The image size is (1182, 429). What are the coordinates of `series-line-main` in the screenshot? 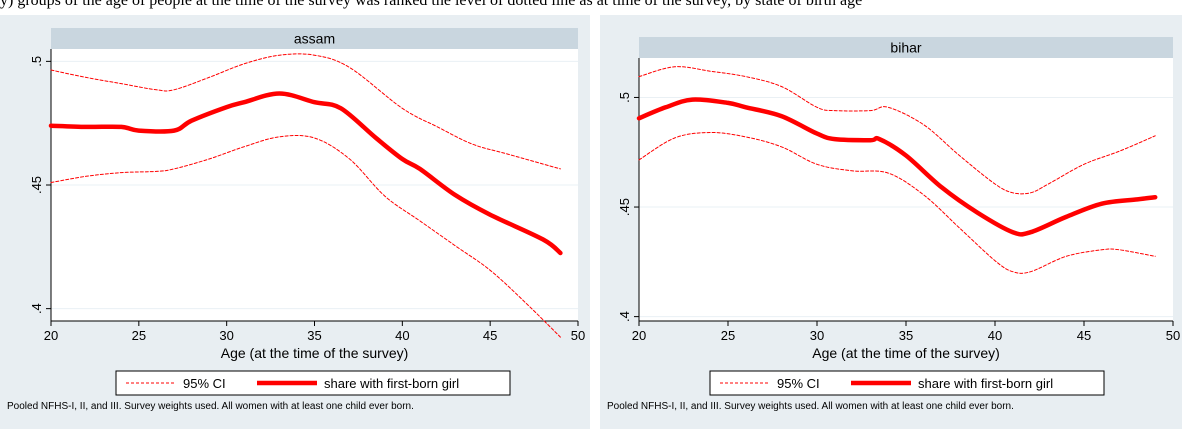 It's located at (897, 167).